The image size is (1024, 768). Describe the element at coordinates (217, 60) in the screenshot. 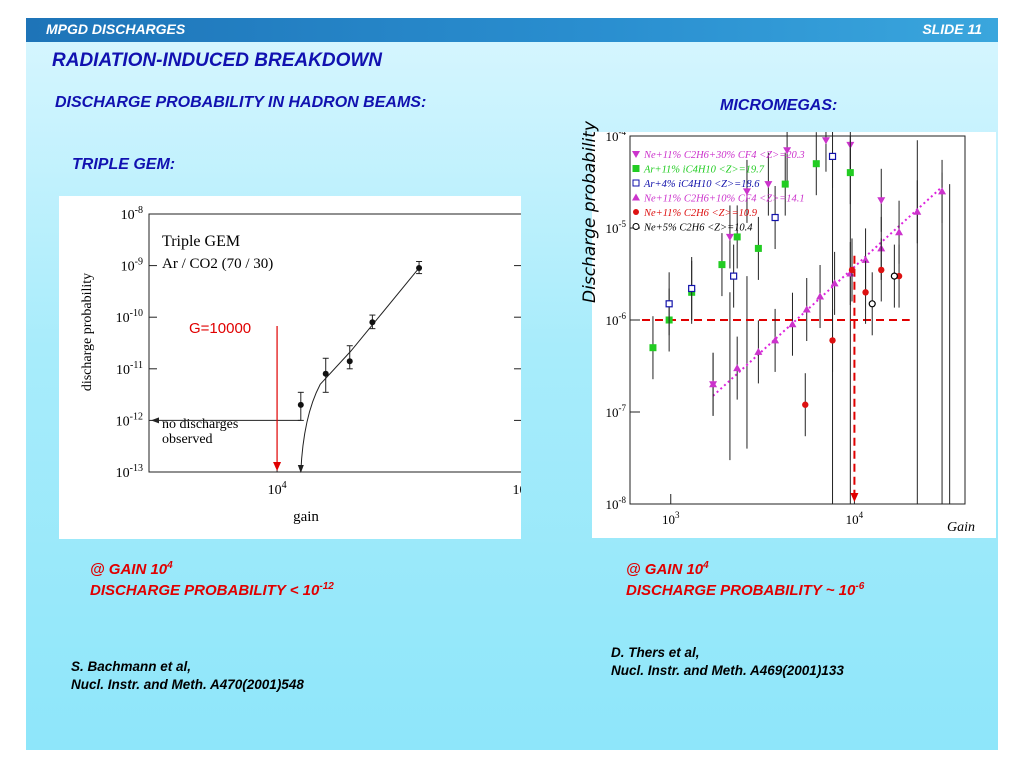

I see `slide-title: RADIATION-INDUCED BREAKDOWN` at that location.